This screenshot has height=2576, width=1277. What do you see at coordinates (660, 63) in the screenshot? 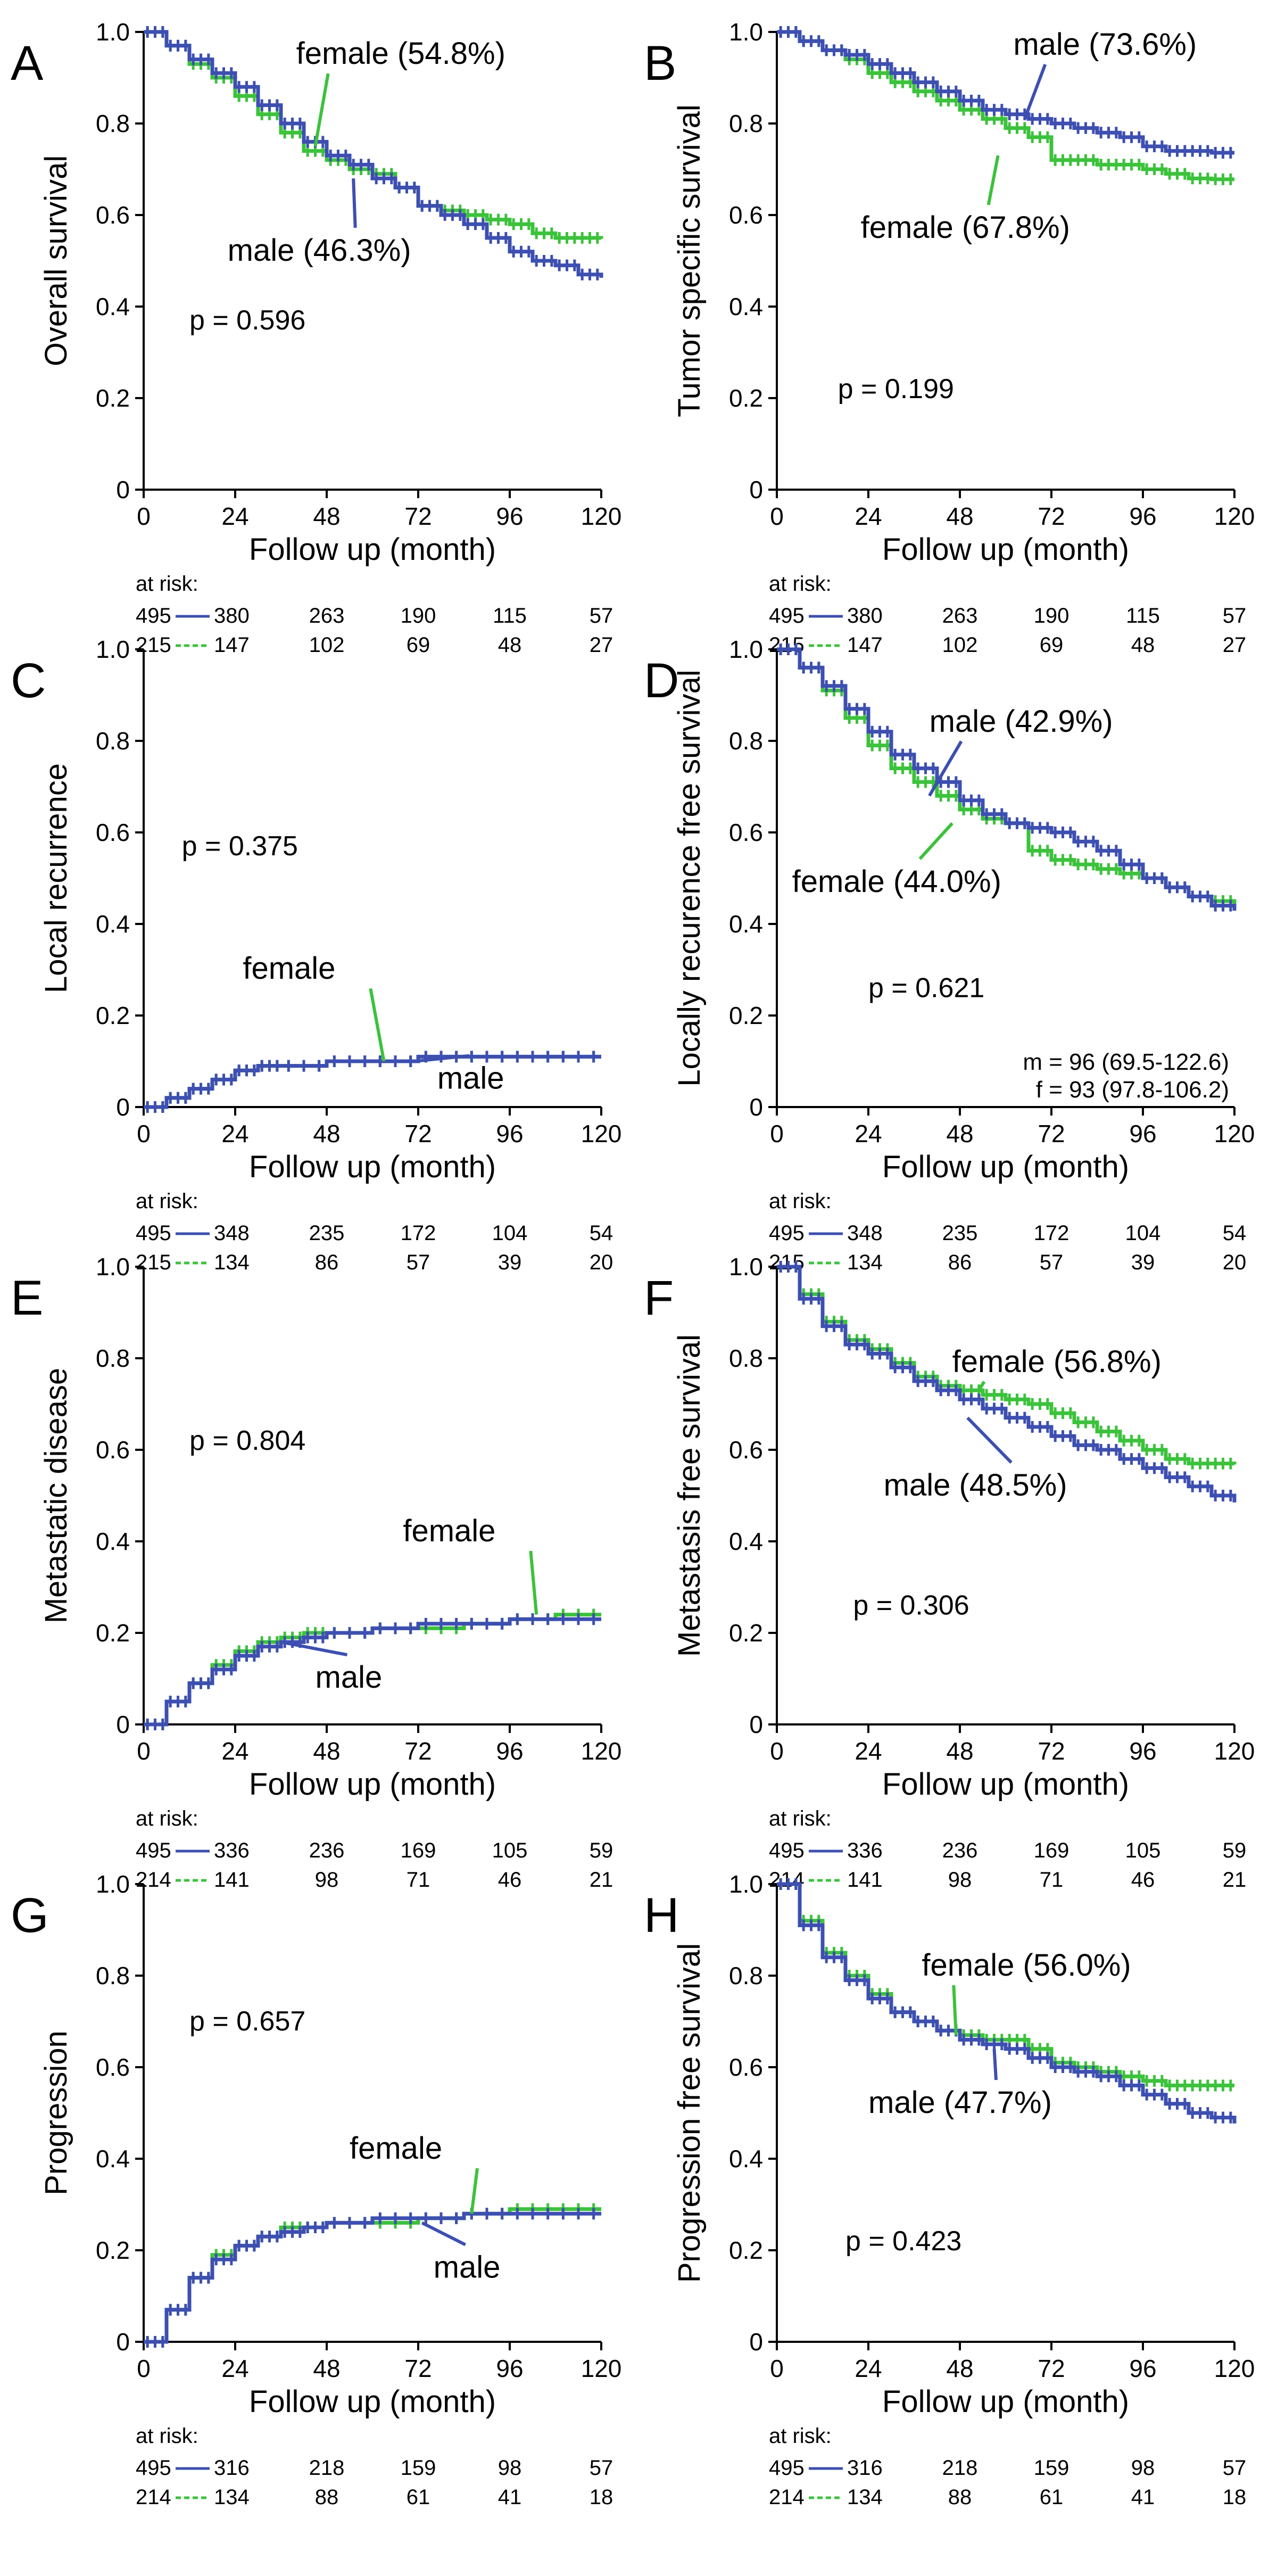
I see `panel-letter: B` at bounding box center [660, 63].